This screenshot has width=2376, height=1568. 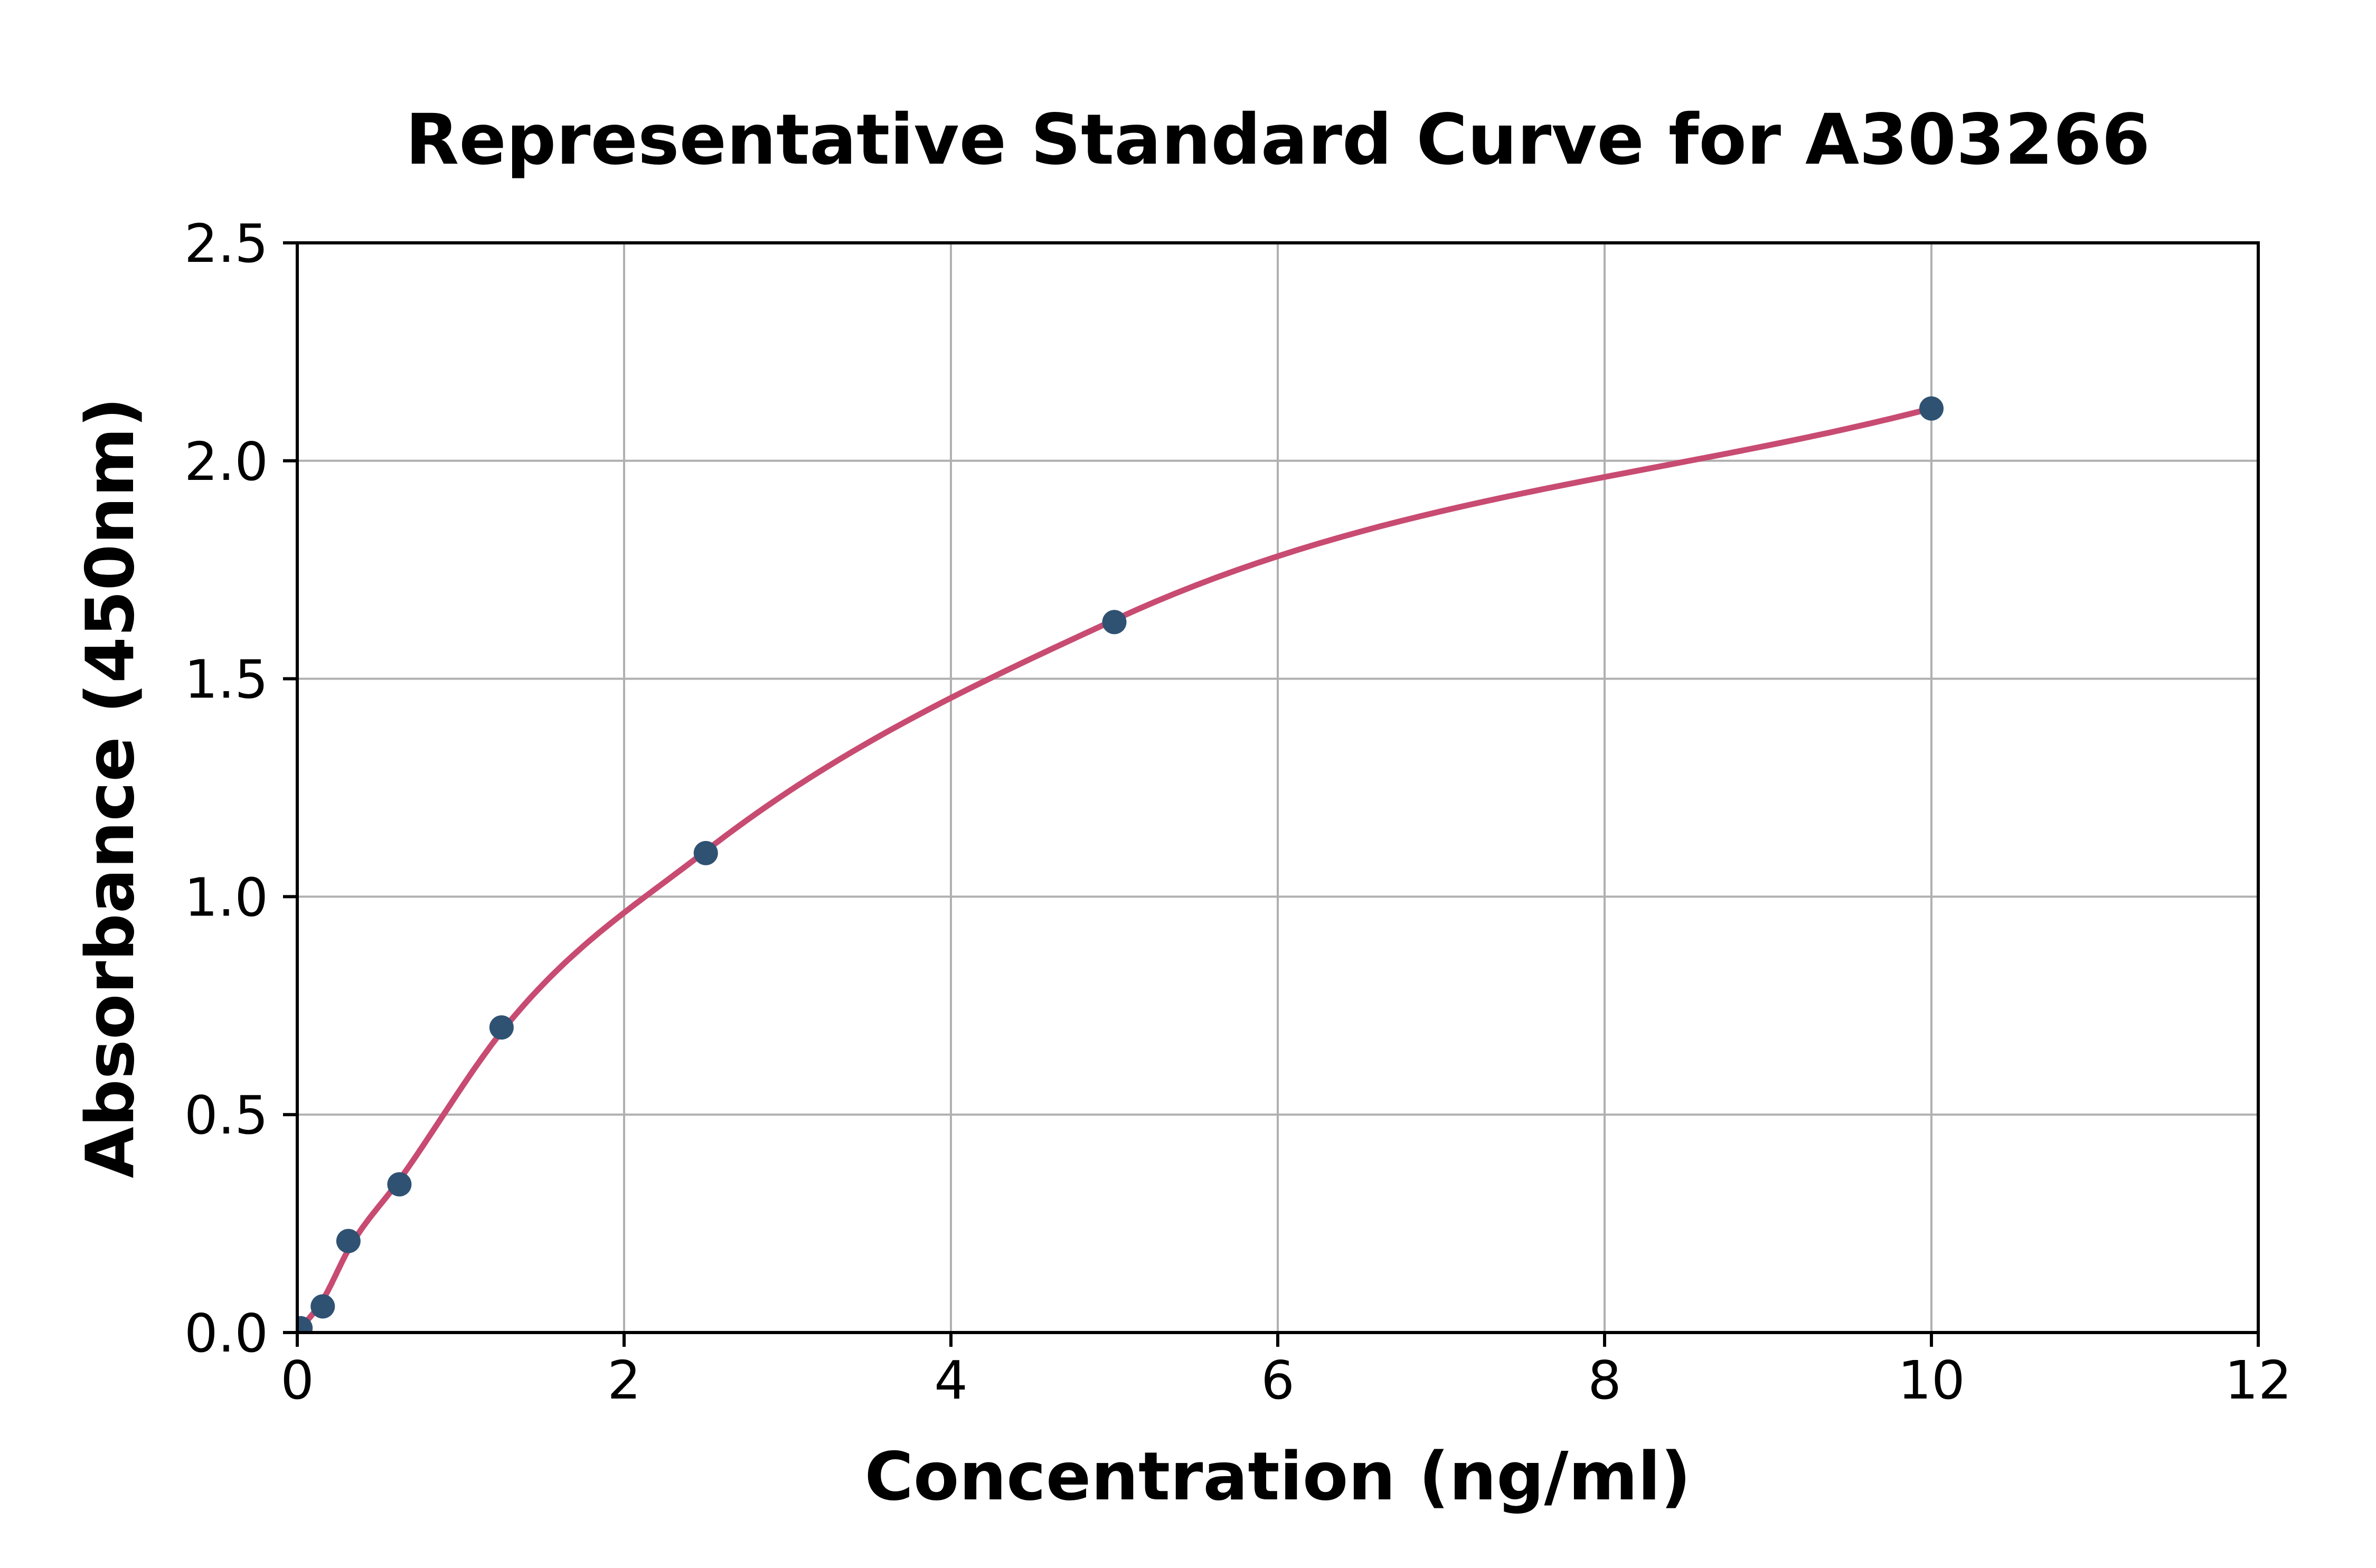 I want to click on x-tick-label: 4, so click(x=951, y=1380).